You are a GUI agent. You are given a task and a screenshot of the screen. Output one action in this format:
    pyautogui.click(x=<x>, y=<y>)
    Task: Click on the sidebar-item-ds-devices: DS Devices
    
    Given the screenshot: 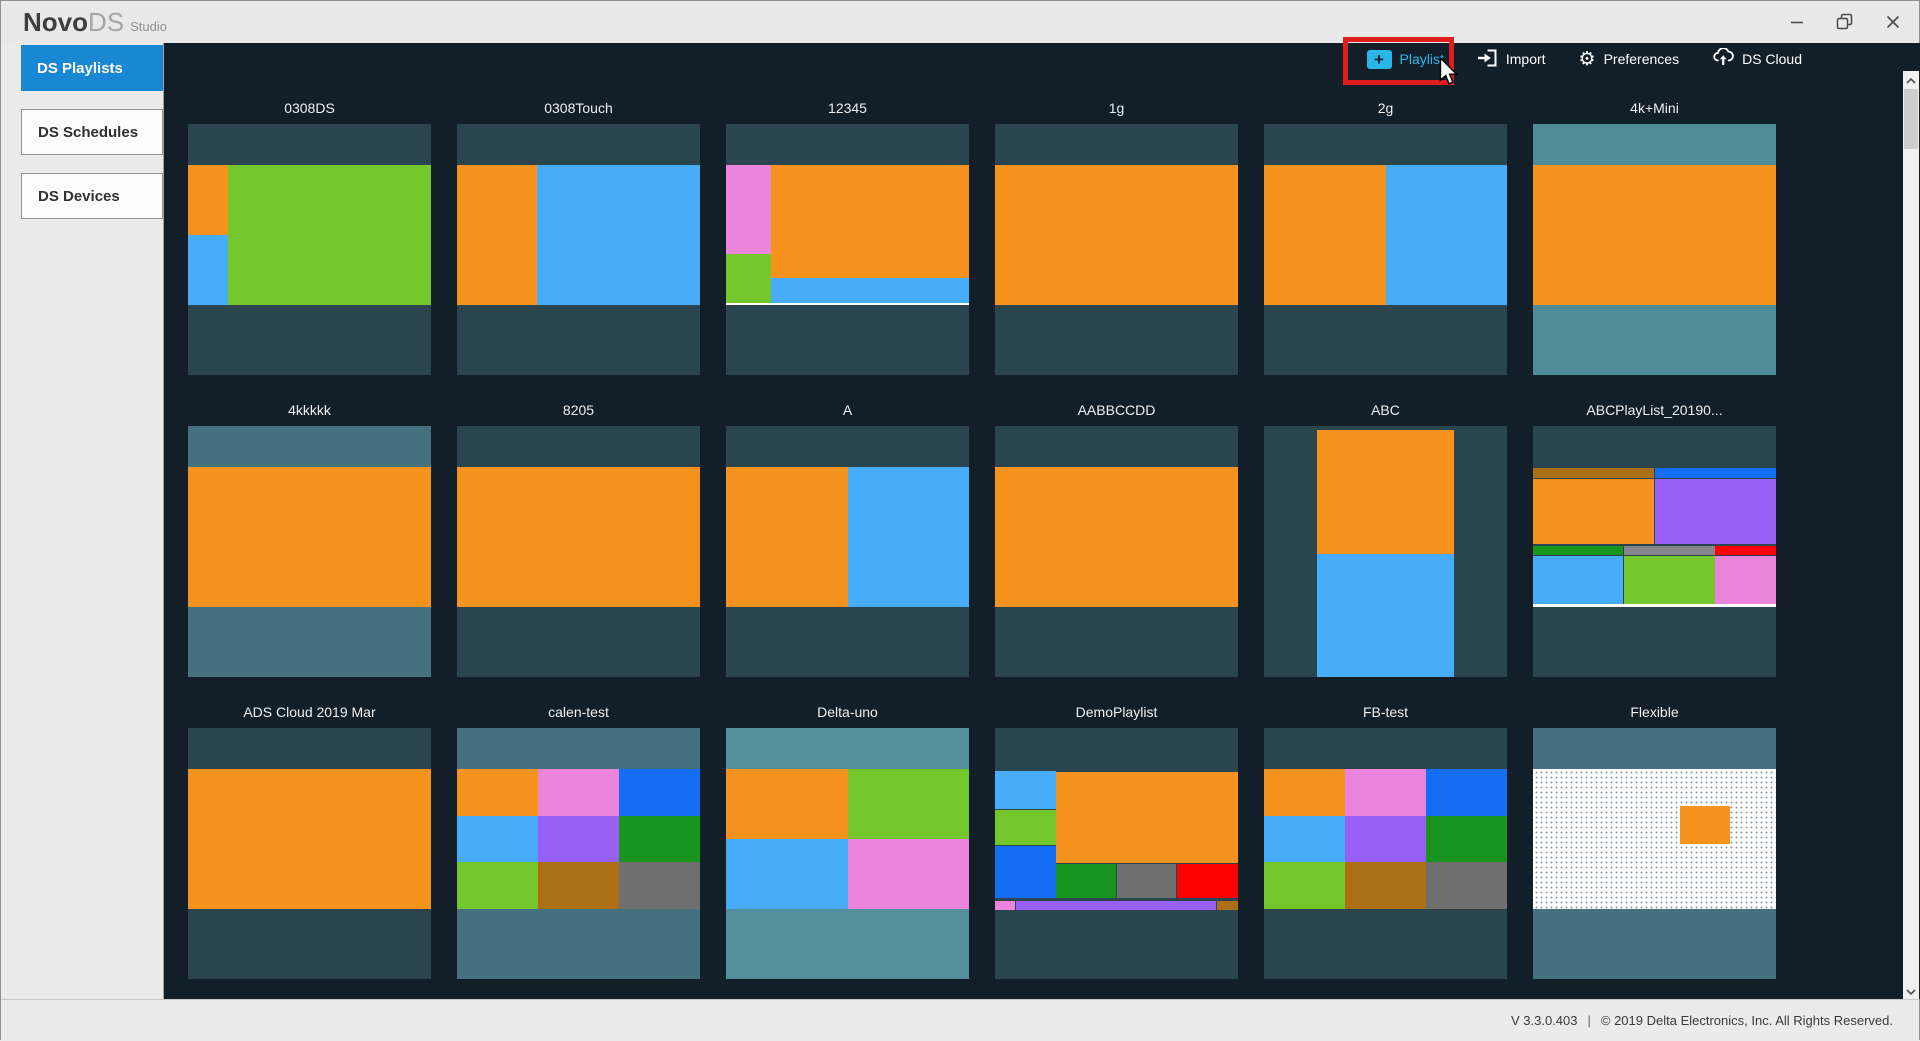 What is the action you would take?
    pyautogui.click(x=92, y=196)
    